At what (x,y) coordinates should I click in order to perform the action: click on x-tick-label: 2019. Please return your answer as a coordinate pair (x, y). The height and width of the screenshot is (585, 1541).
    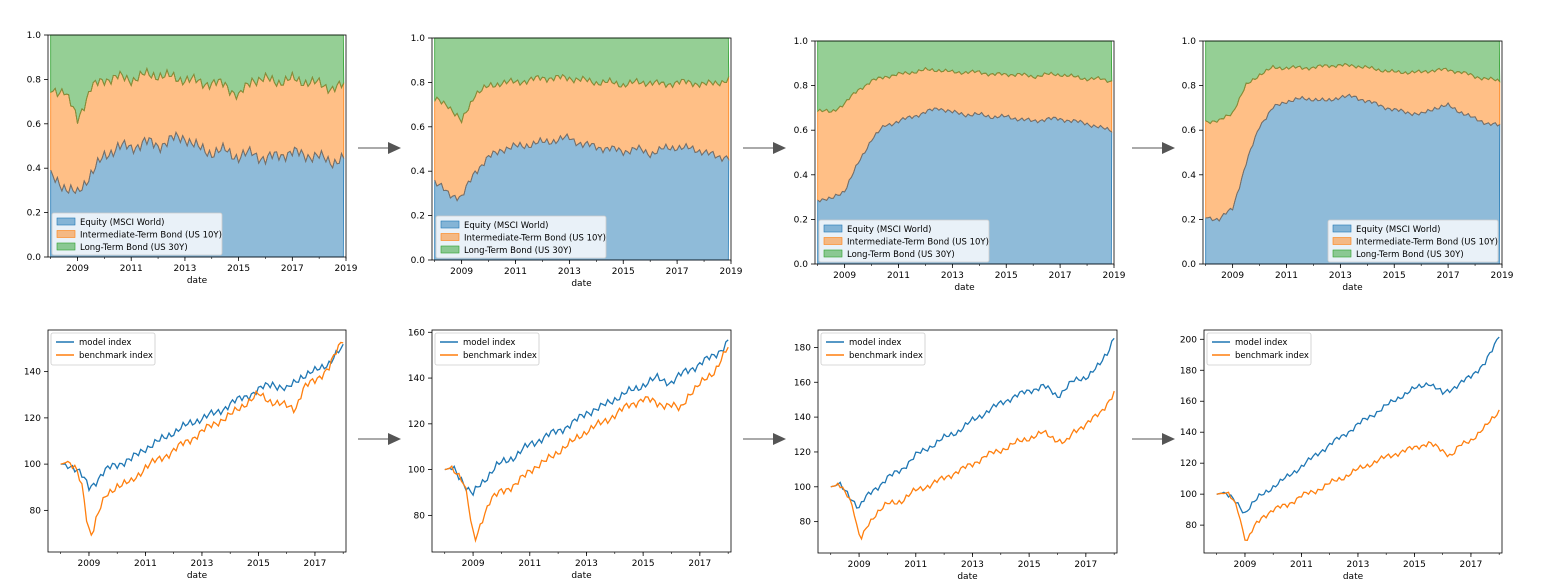
    Looking at the image, I should click on (731, 272).